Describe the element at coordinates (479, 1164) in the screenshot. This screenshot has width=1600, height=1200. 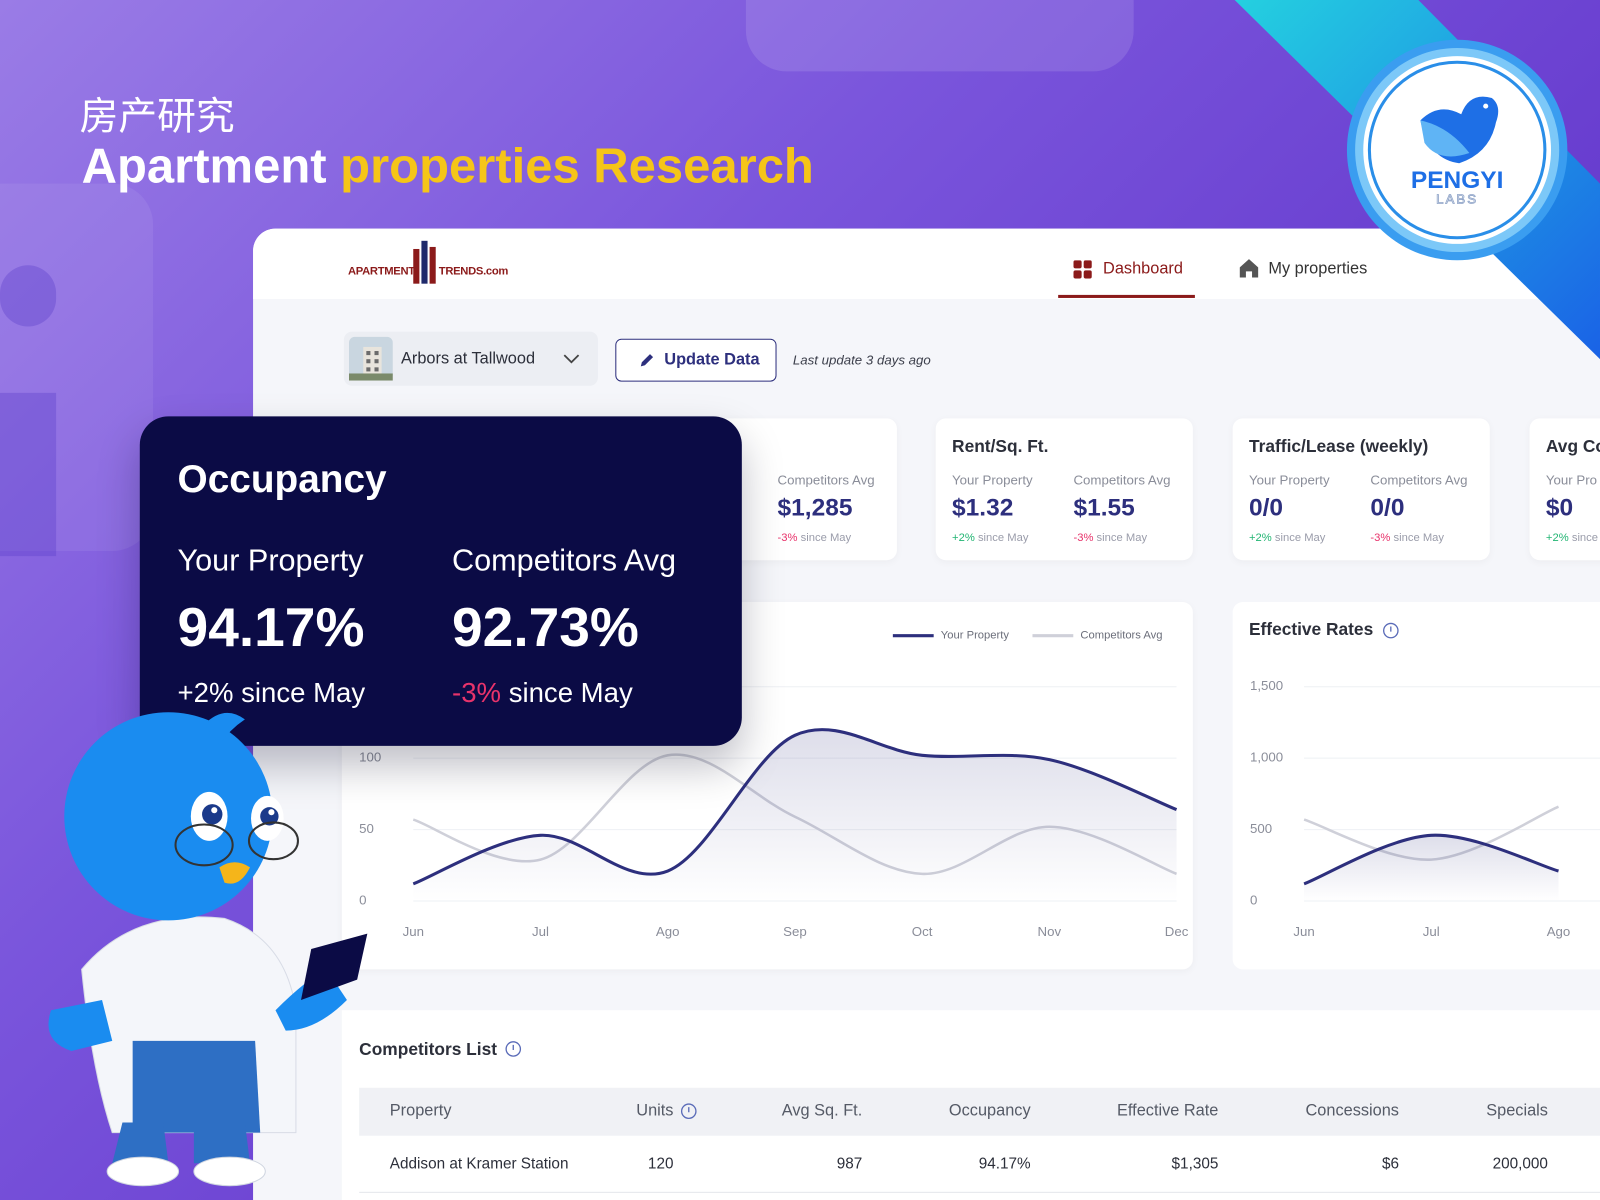
I see `table-cell: Addison at Kramer Station` at that location.